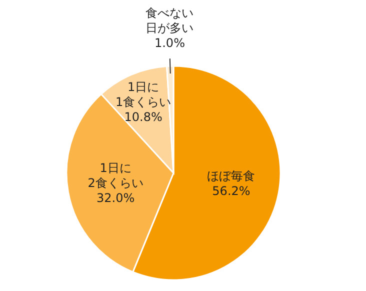 The image size is (366, 291). I want to click on data-label: 32.0%, so click(115, 198).